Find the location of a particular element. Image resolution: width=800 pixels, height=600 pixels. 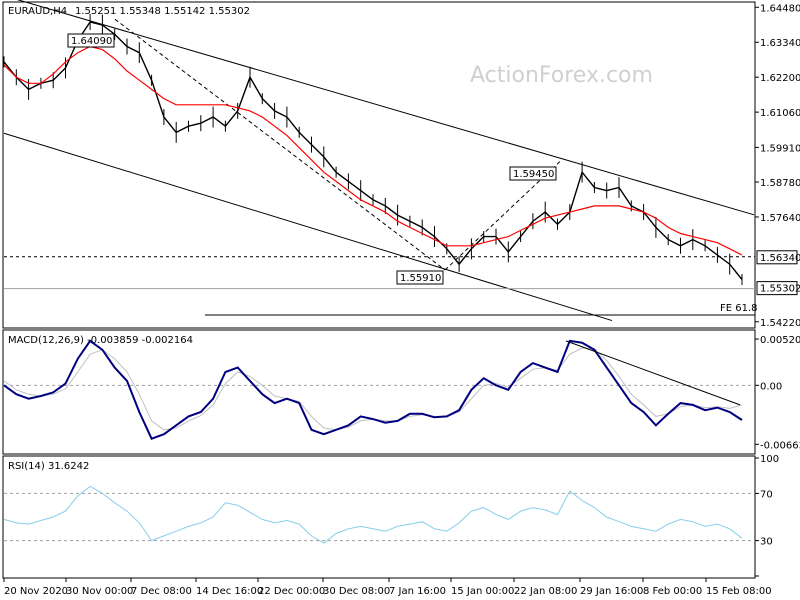

x-label: 22 Jan 08:00 is located at coordinates (545, 591).